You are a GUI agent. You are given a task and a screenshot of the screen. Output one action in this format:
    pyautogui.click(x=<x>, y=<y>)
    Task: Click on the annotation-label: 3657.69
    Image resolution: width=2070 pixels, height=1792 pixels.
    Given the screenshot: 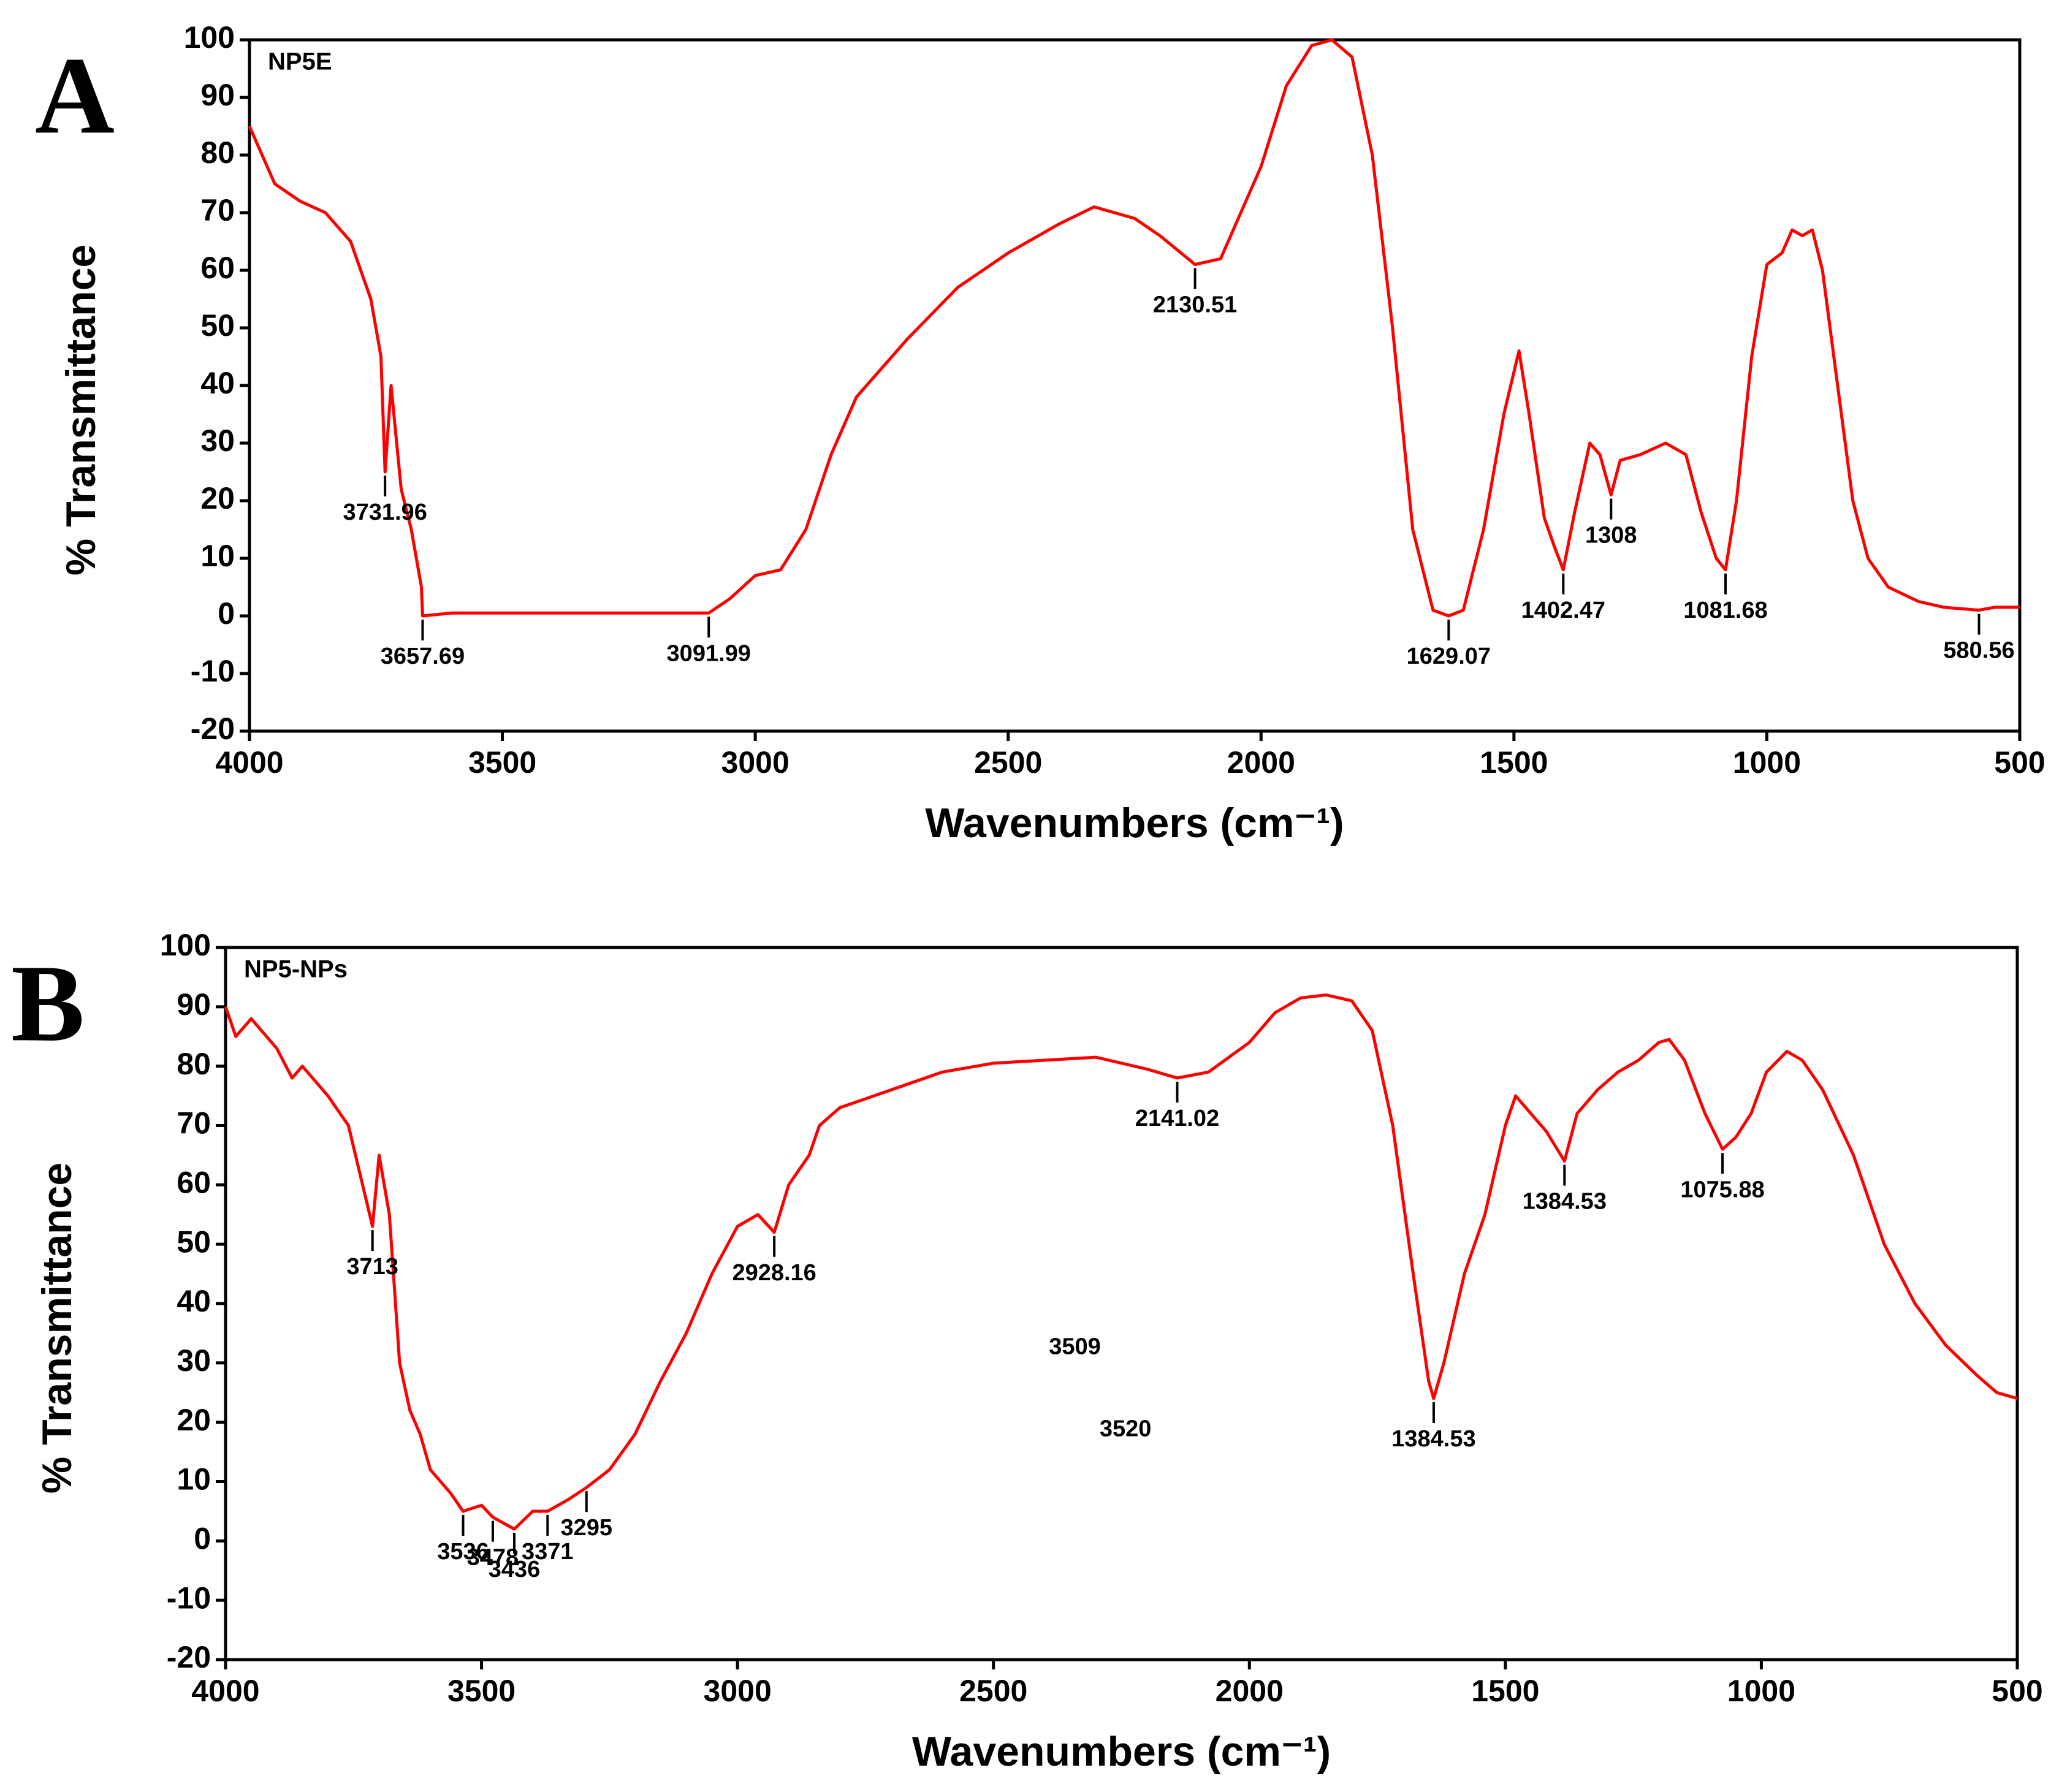 What is the action you would take?
    pyautogui.click(x=423, y=656)
    